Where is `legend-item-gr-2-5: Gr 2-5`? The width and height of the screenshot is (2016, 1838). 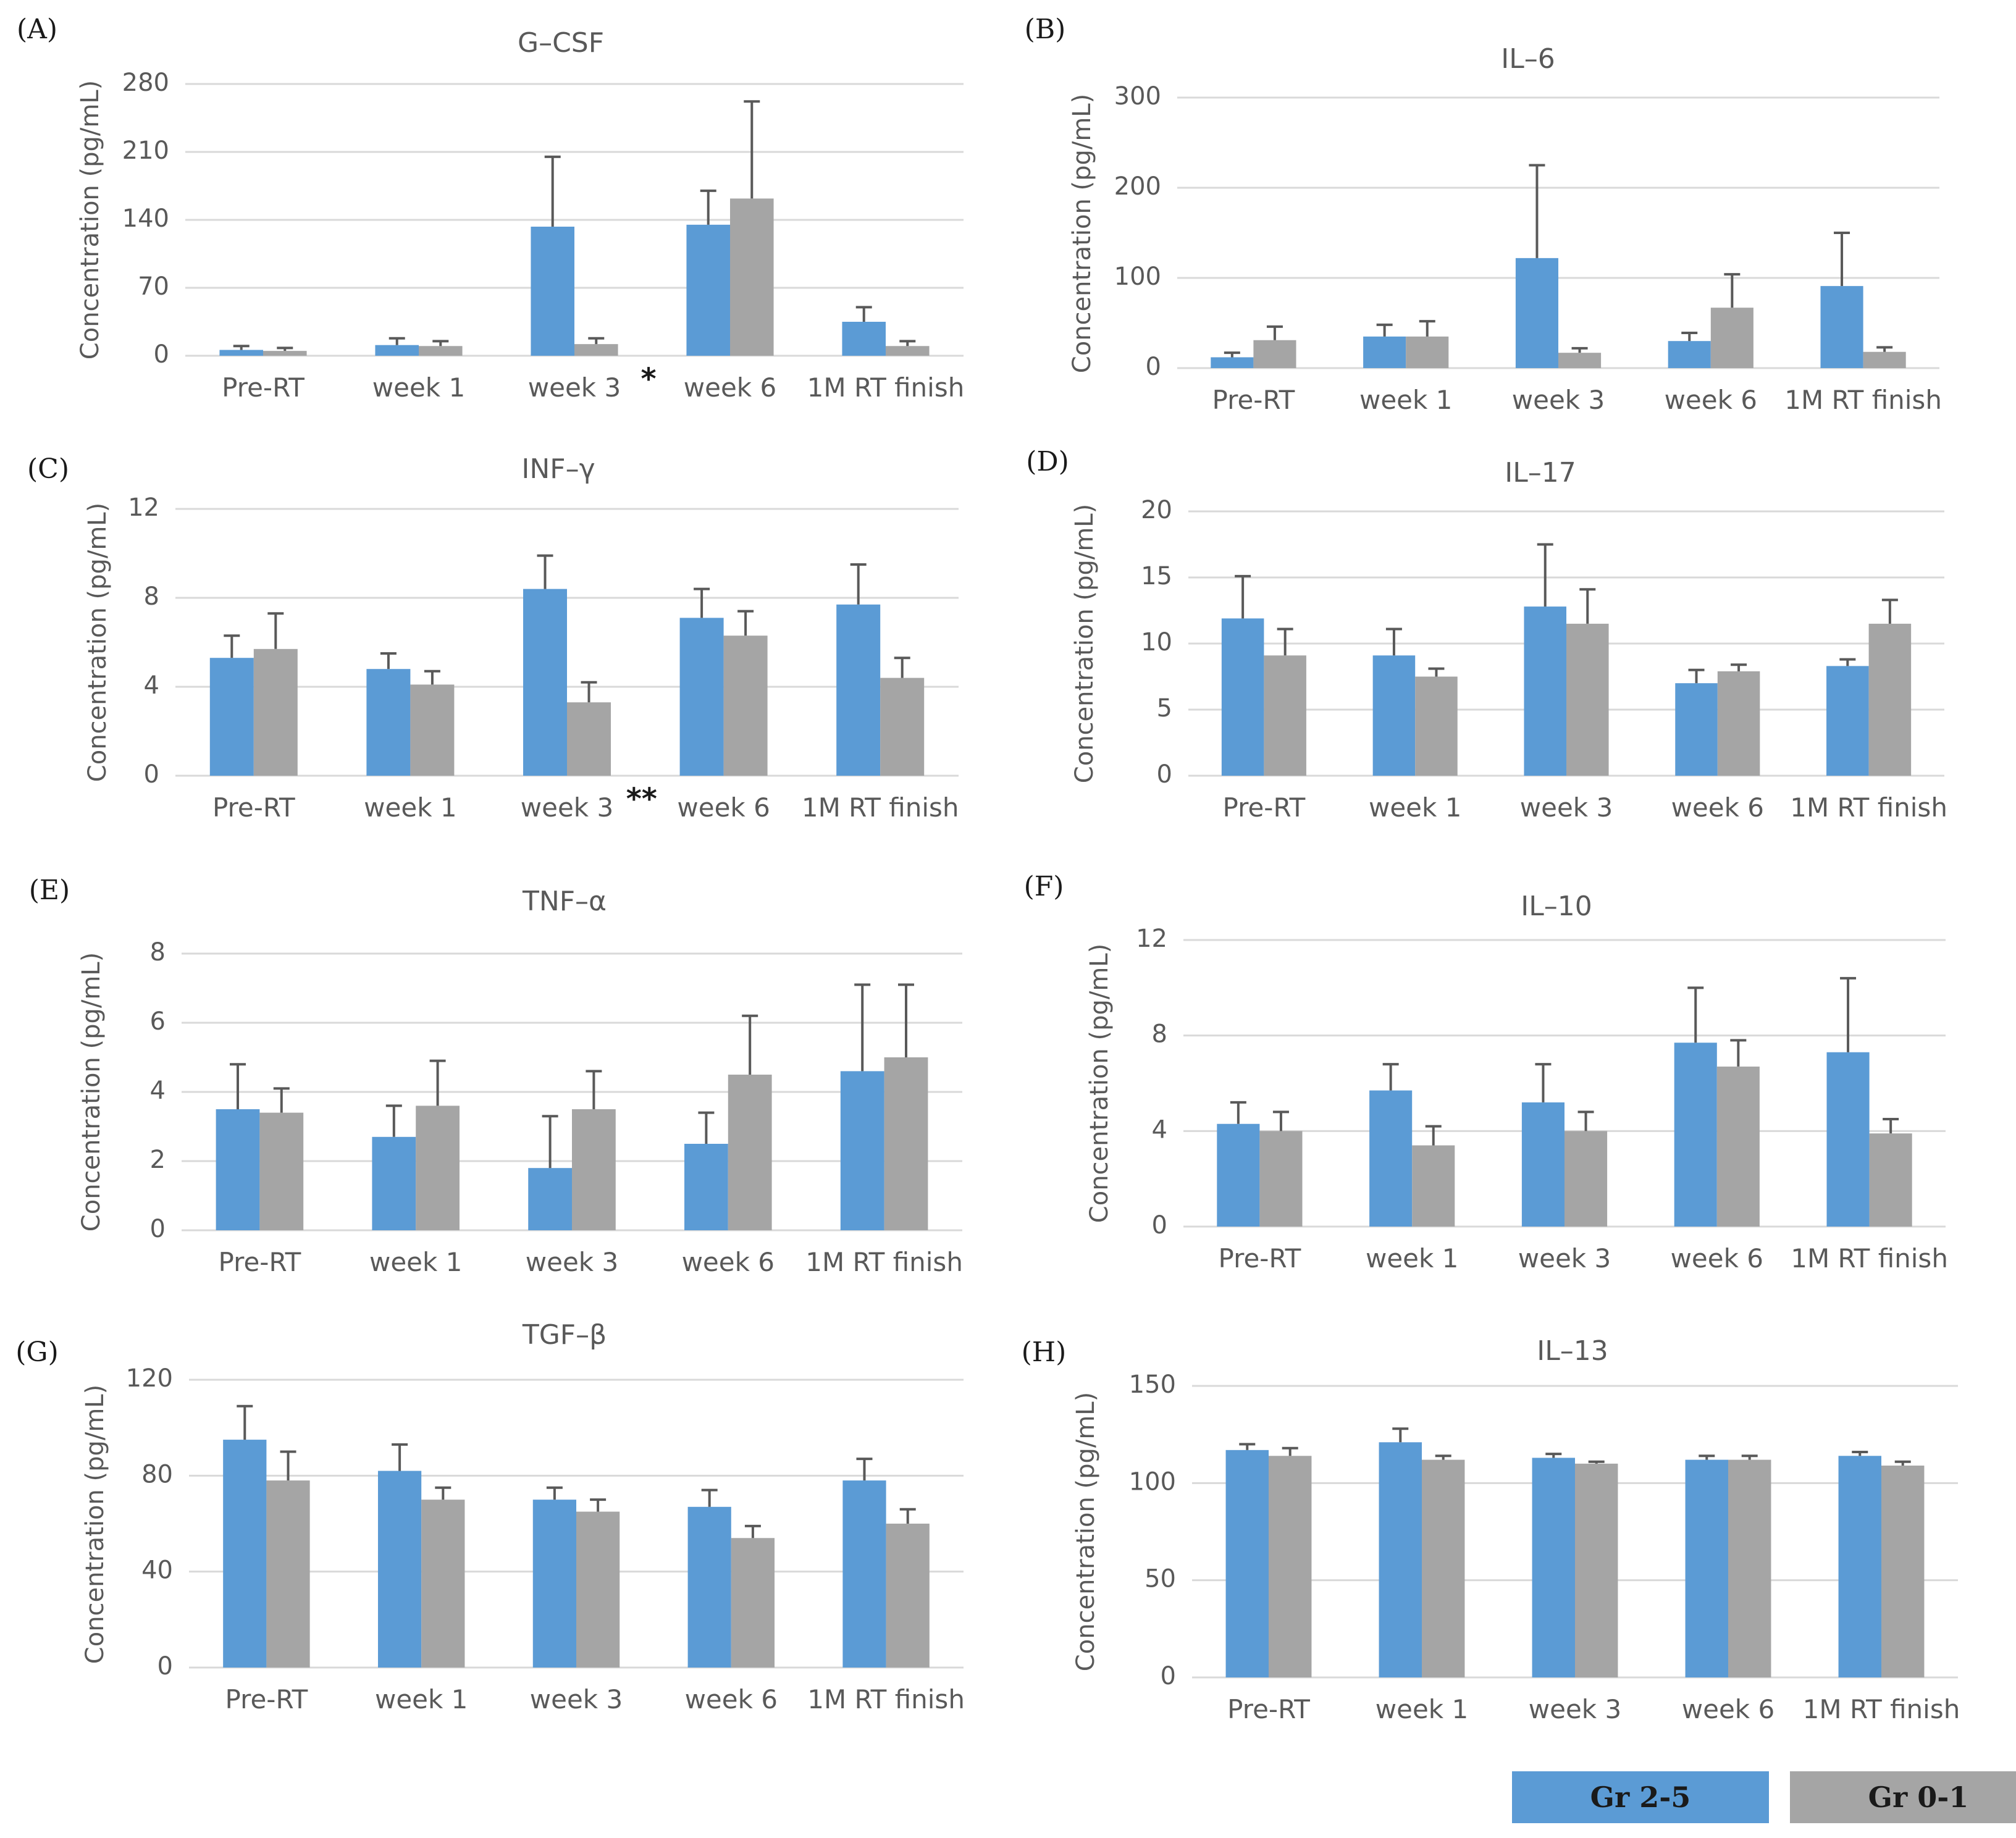
legend-item-gr-2-5: Gr 2-5 is located at coordinates (1641, 1797).